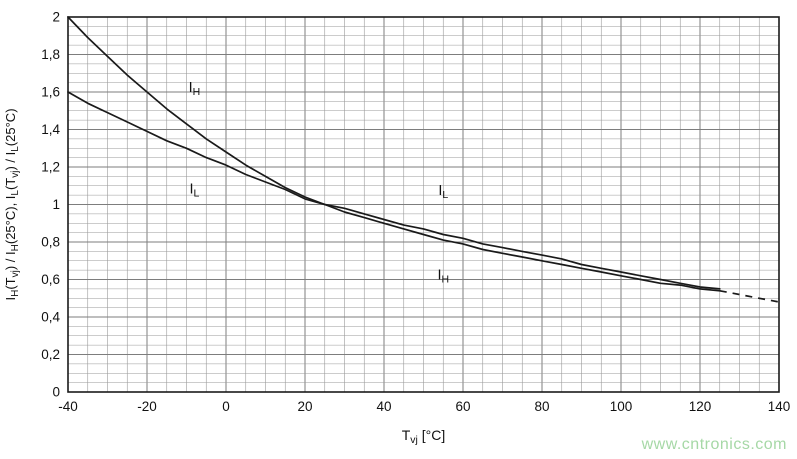  What do you see at coordinates (749, 296) in the screenshot?
I see `curve-IH-dashed` at bounding box center [749, 296].